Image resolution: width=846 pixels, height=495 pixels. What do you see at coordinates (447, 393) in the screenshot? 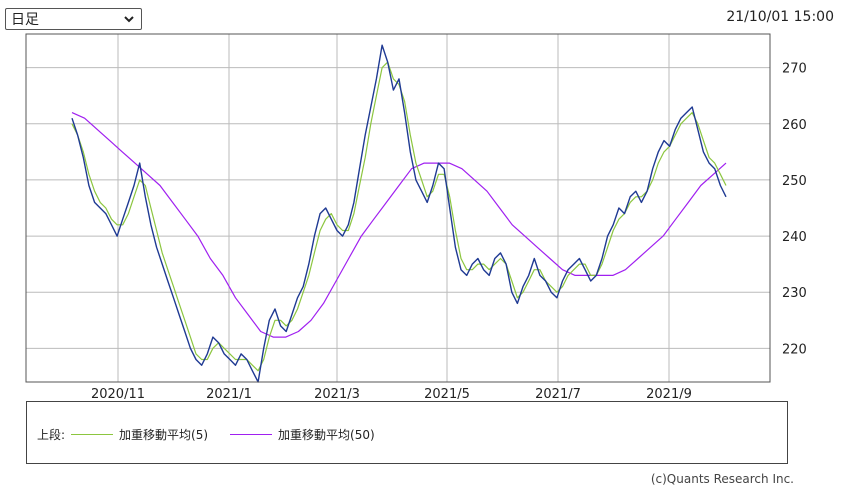
I see `x-tick-label: 2021/5` at bounding box center [447, 393].